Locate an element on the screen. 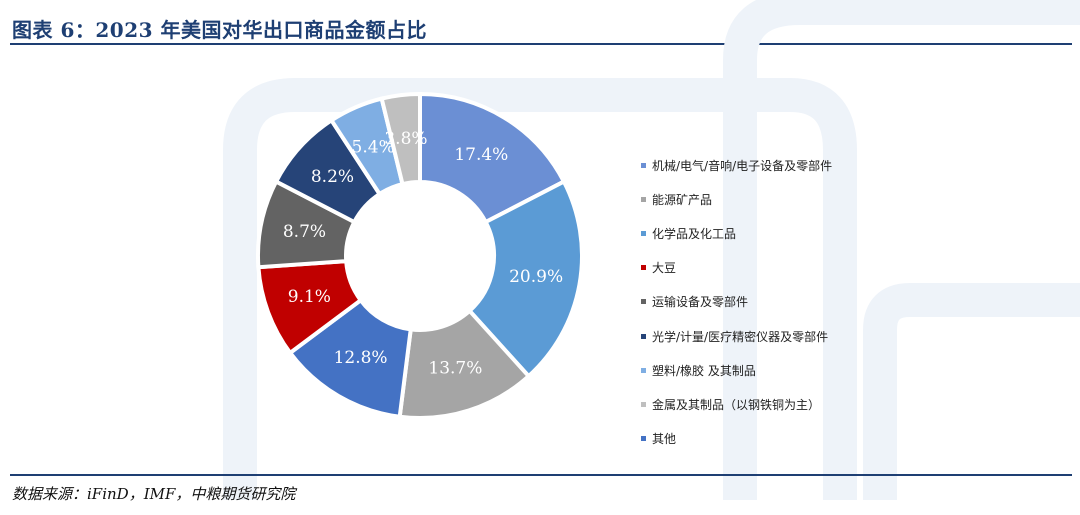  legend-item: 化学品及化工品 is located at coordinates (736, 233).